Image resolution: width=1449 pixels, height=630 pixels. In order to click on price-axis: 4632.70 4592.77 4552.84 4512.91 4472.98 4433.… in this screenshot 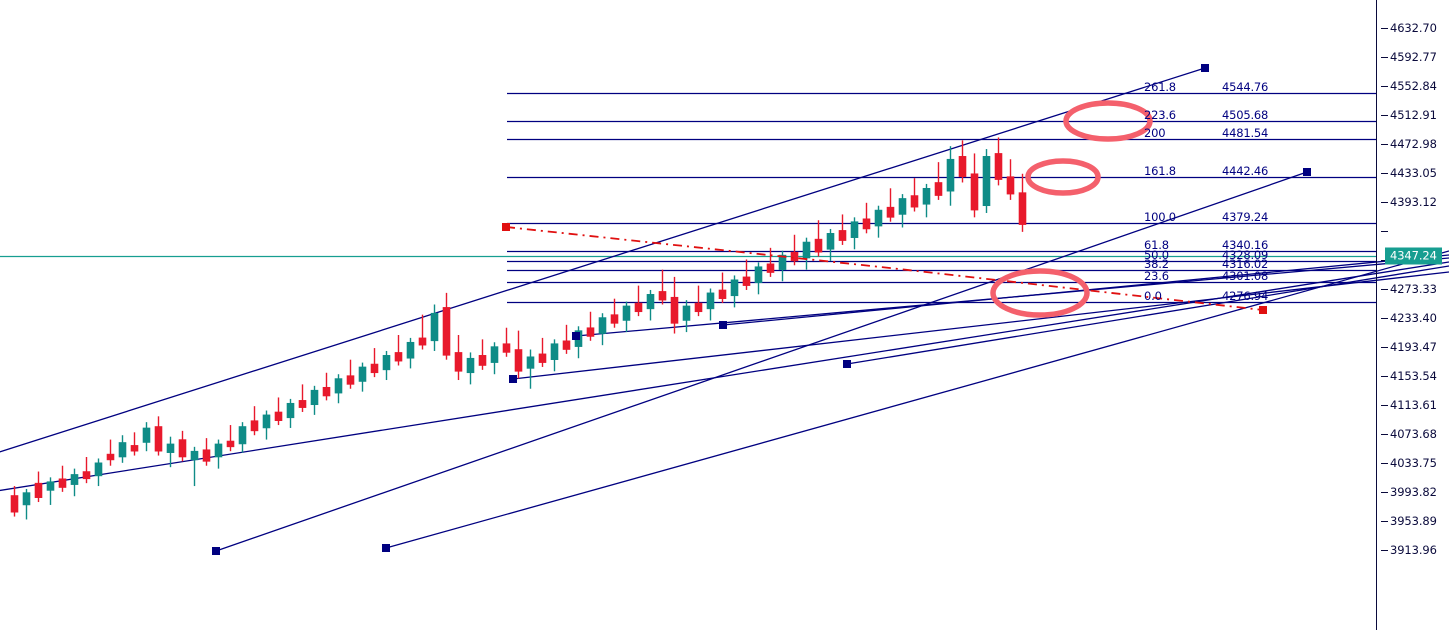, I will do `click(1412, 315)`.